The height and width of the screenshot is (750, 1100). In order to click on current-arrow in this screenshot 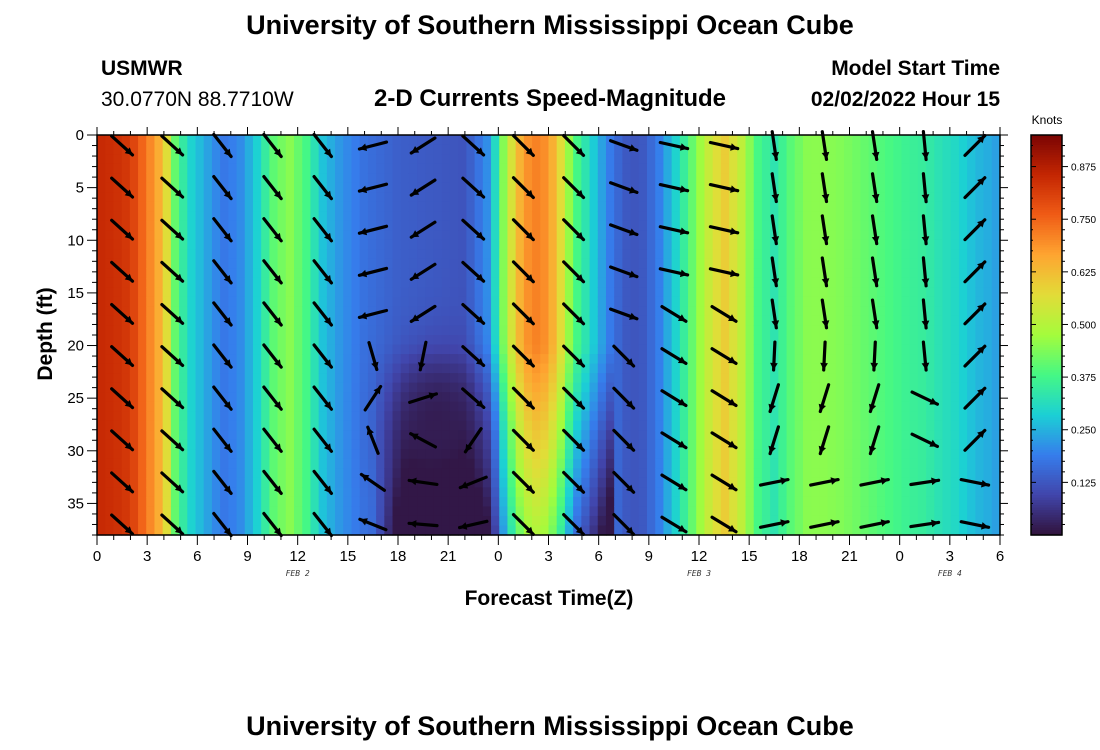, I will do `click(825, 188)`.